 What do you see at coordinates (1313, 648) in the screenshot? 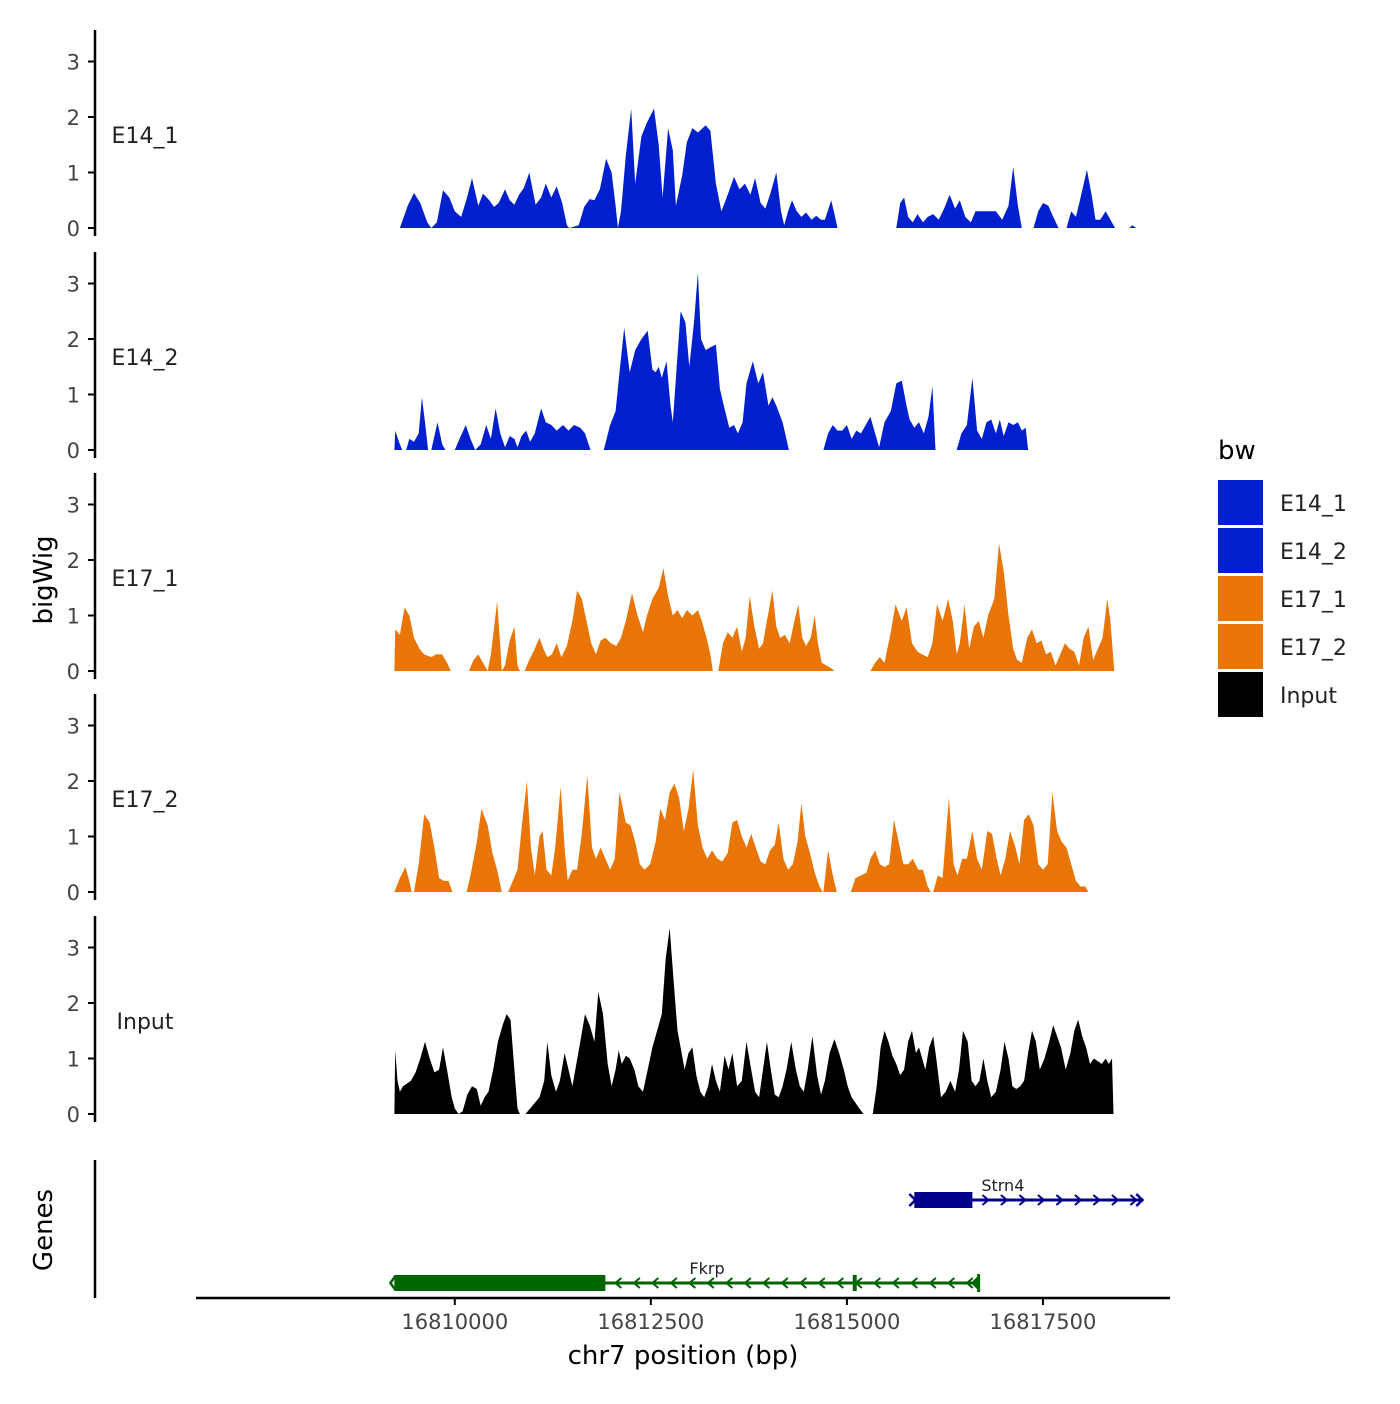
I see `legend-label: E17_2` at bounding box center [1313, 648].